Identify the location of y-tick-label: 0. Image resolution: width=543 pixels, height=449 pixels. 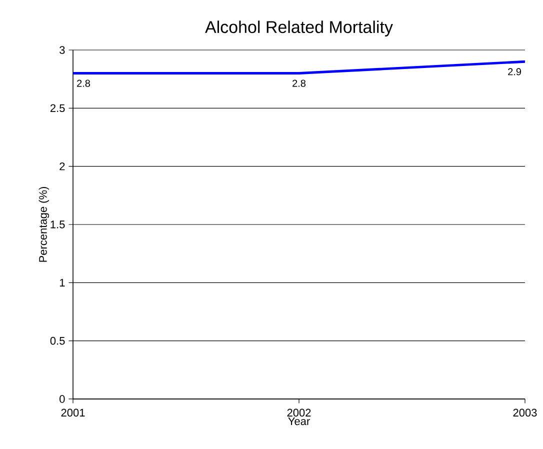
(62, 399).